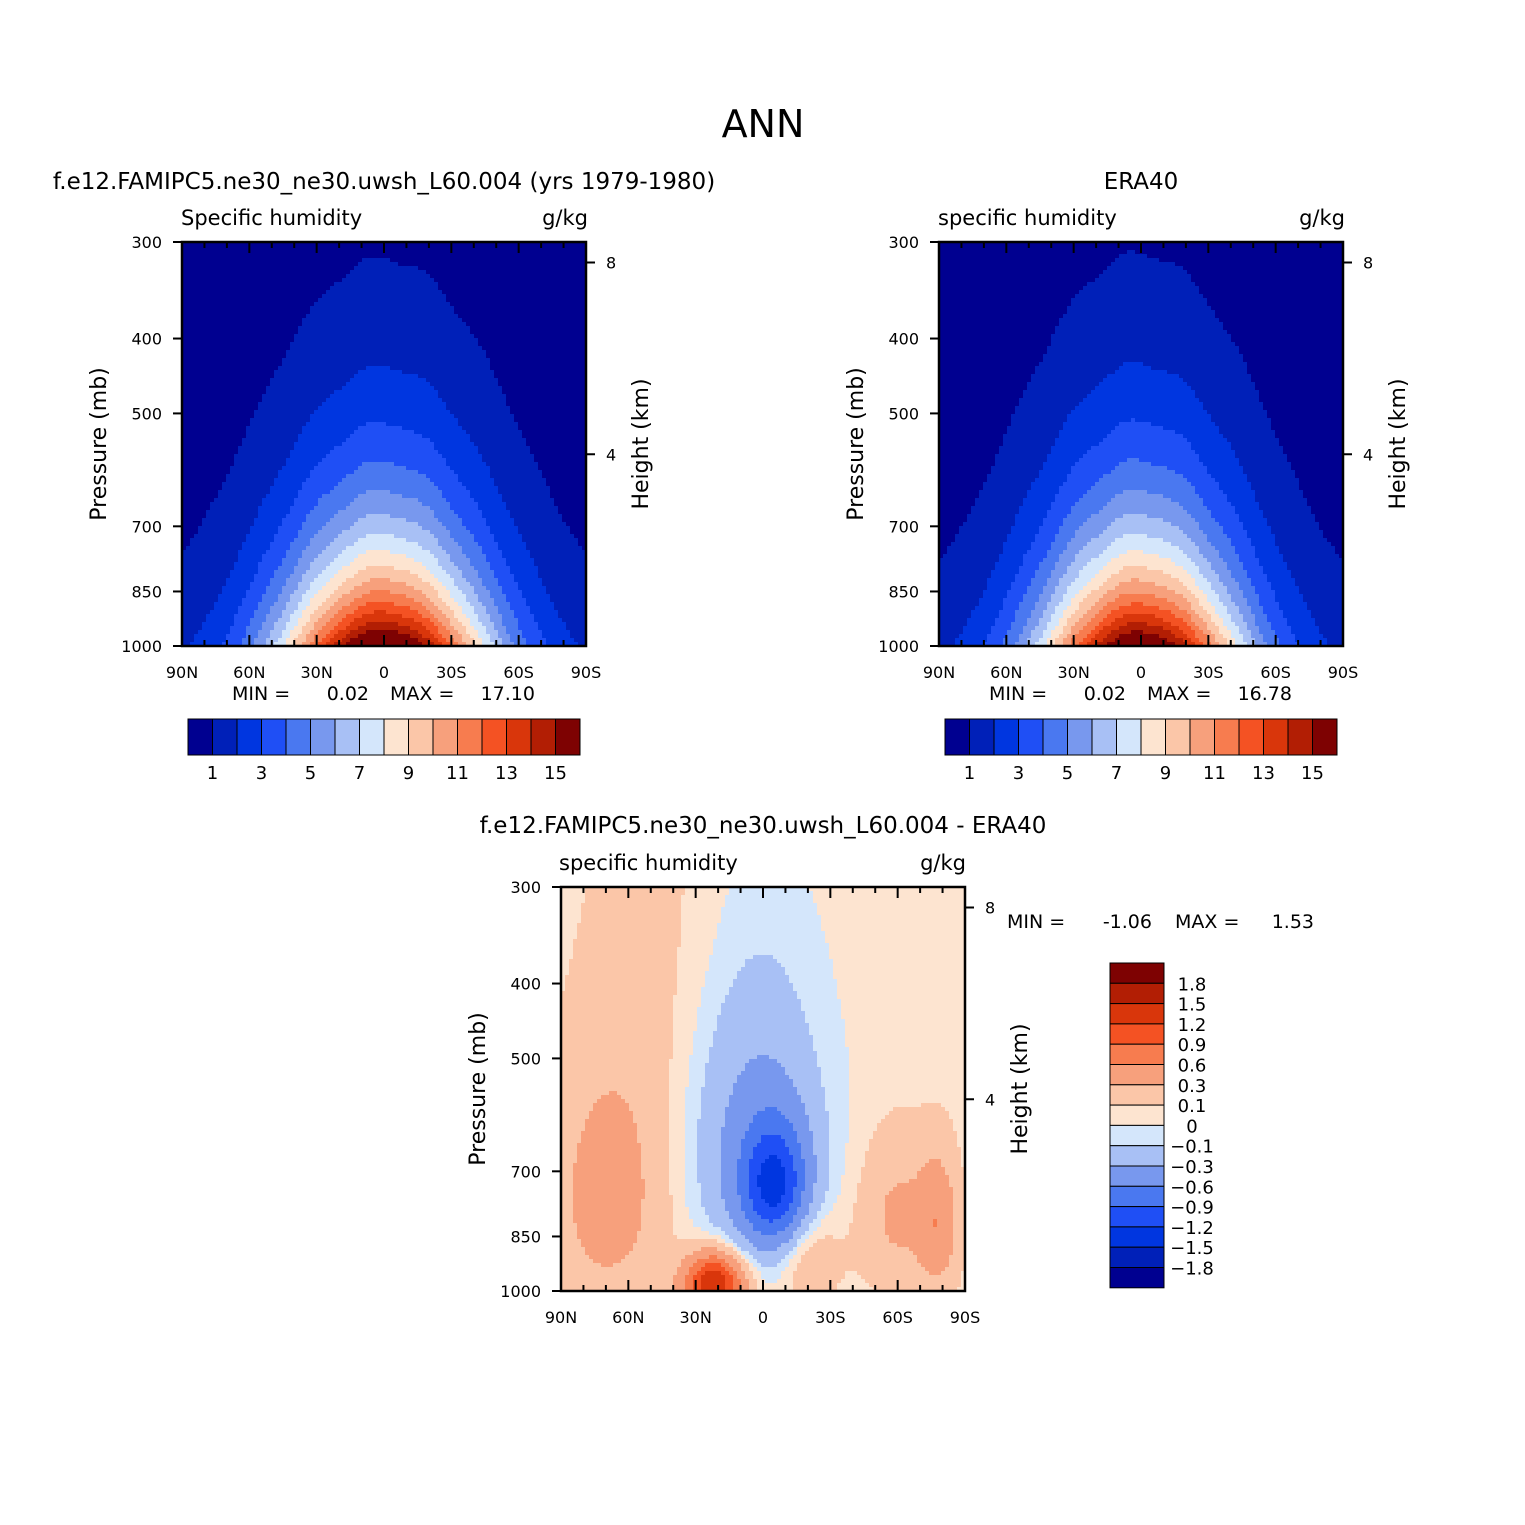 Image resolution: width=1525 pixels, height=1525 pixels. Describe the element at coordinates (508, 694) in the screenshot. I see `panel-model-max-value: 17.10` at that location.